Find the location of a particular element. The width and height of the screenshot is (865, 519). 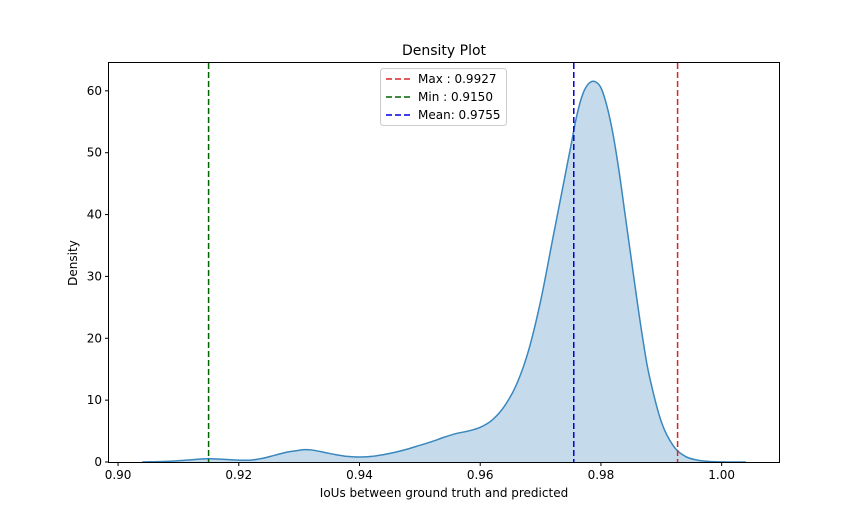

x-axis-label: IoUs between ground truth and predicted is located at coordinates (444, 493).